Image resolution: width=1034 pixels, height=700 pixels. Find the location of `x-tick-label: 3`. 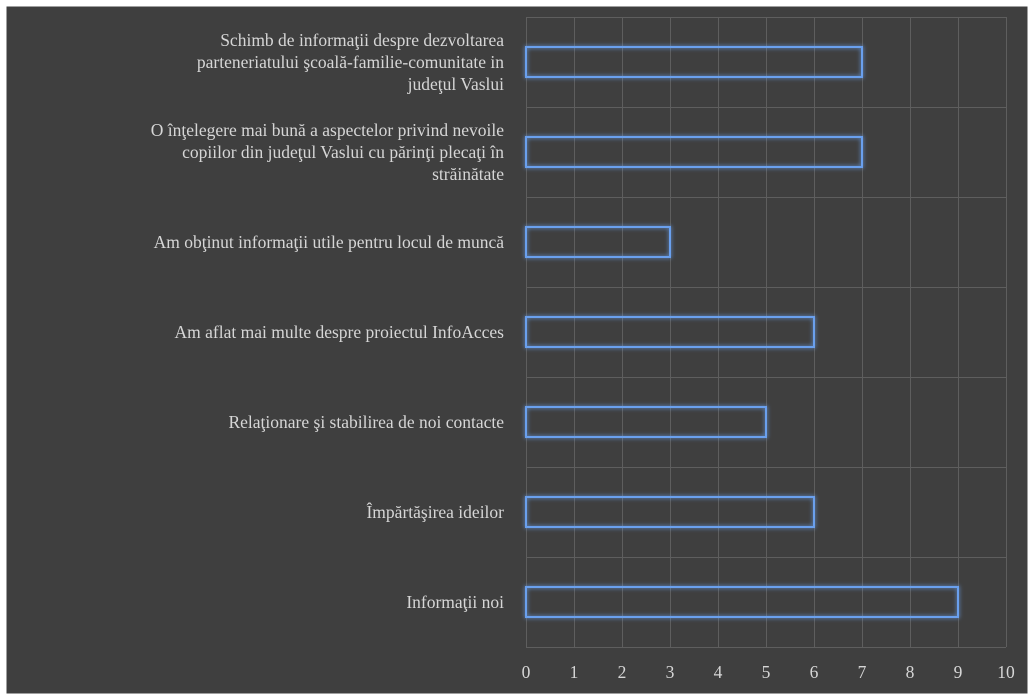

x-tick-label: 3 is located at coordinates (670, 672).